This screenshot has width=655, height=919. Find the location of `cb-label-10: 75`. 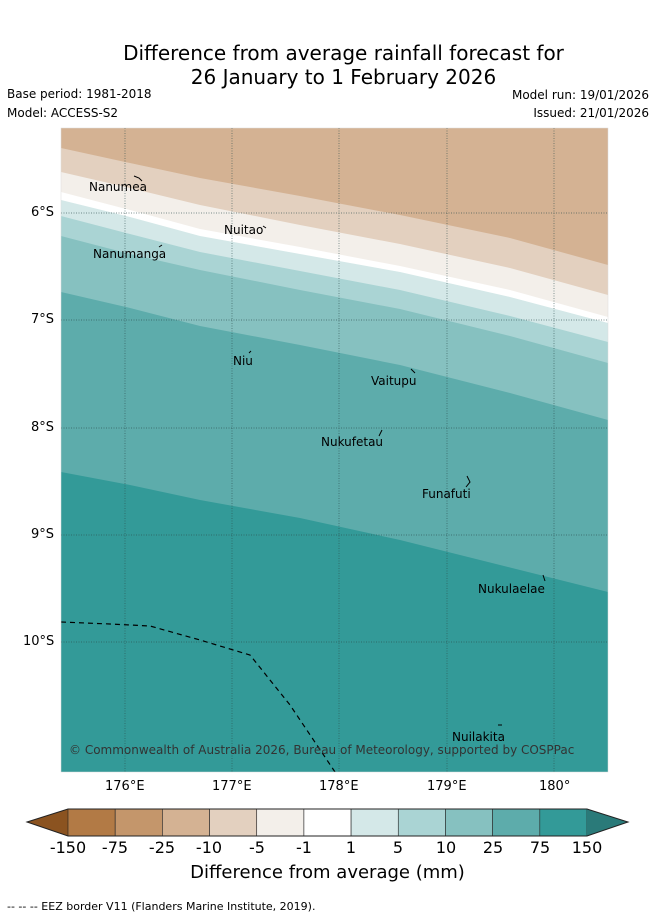

cb-label-10: 75 is located at coordinates (540, 847).